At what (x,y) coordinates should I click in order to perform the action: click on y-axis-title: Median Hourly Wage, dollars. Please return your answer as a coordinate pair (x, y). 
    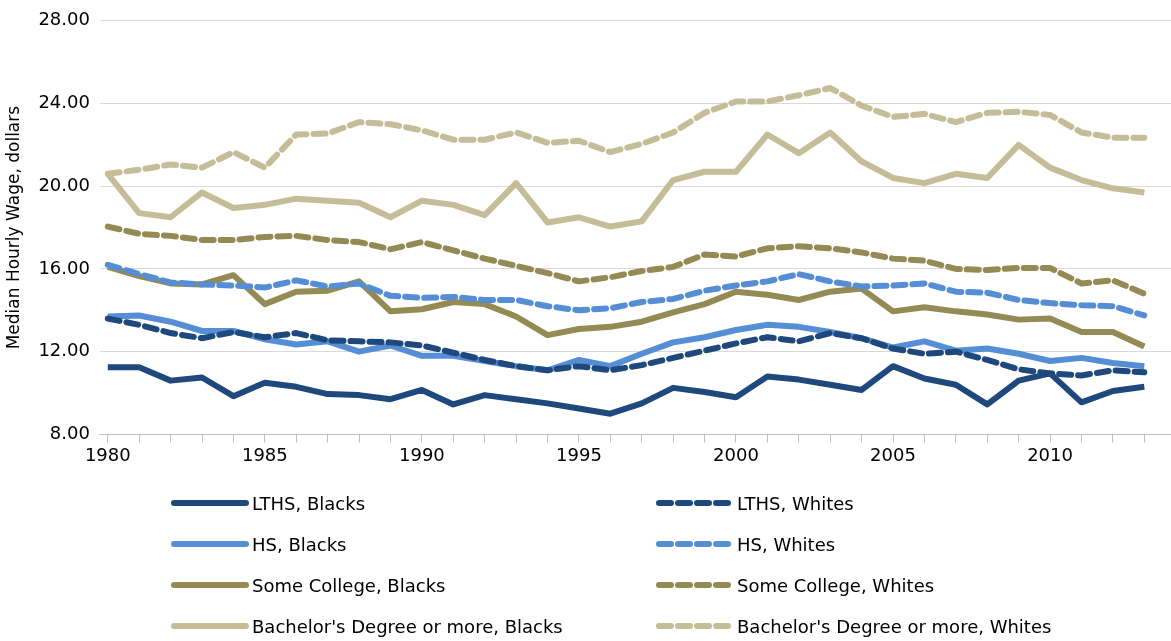
    Looking at the image, I should click on (12, 227).